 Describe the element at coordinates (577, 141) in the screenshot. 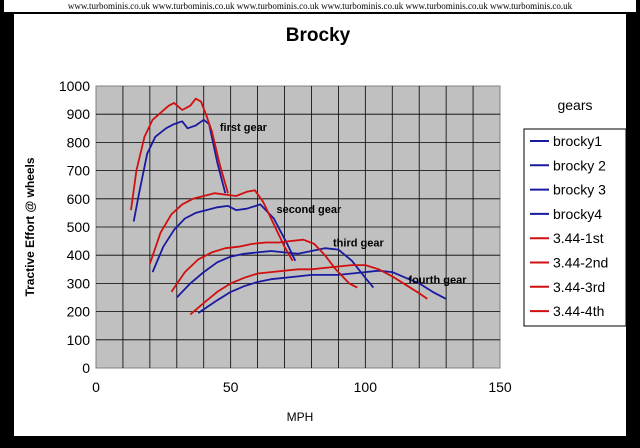

I see `legend-label: brocky1` at that location.